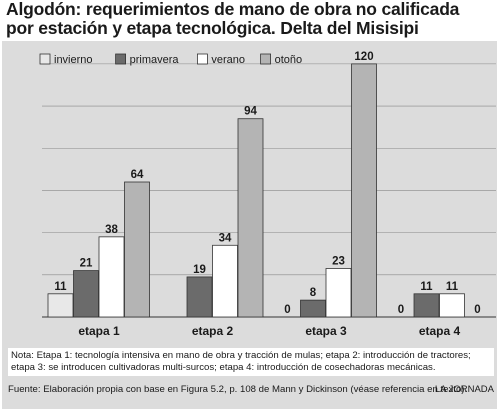 This screenshot has height=411, width=500. I want to click on data-label: 34, so click(225, 238).